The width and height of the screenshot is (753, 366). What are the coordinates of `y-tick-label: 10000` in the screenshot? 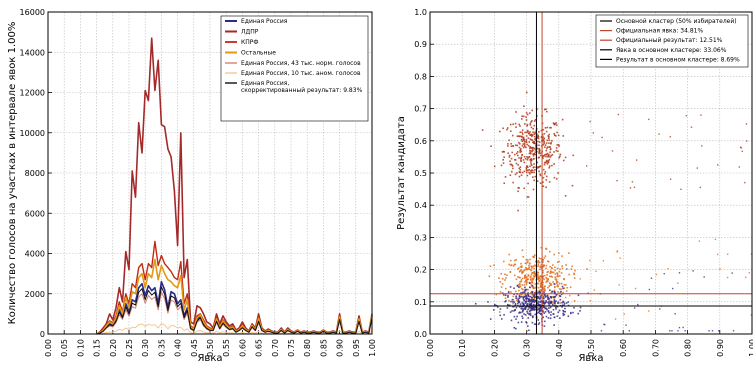 It's located at (32, 133).